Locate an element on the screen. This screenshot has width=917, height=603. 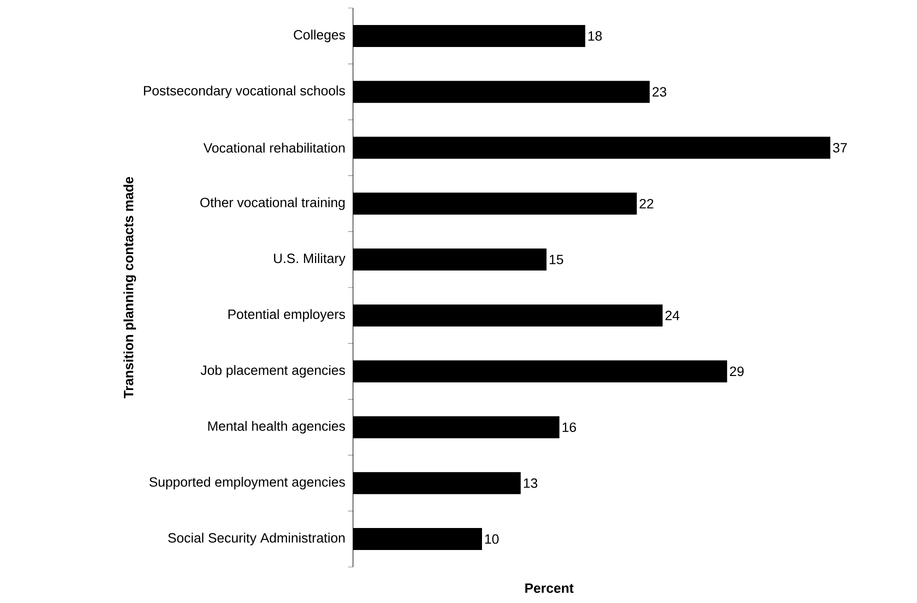
data-label: 18 is located at coordinates (595, 36).